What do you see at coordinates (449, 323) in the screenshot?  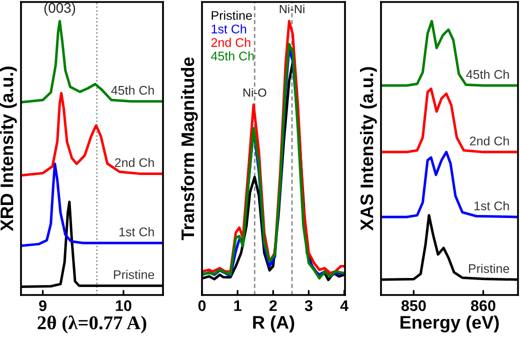 I see `x-axis-title: Energy (eV)` at bounding box center [449, 323].